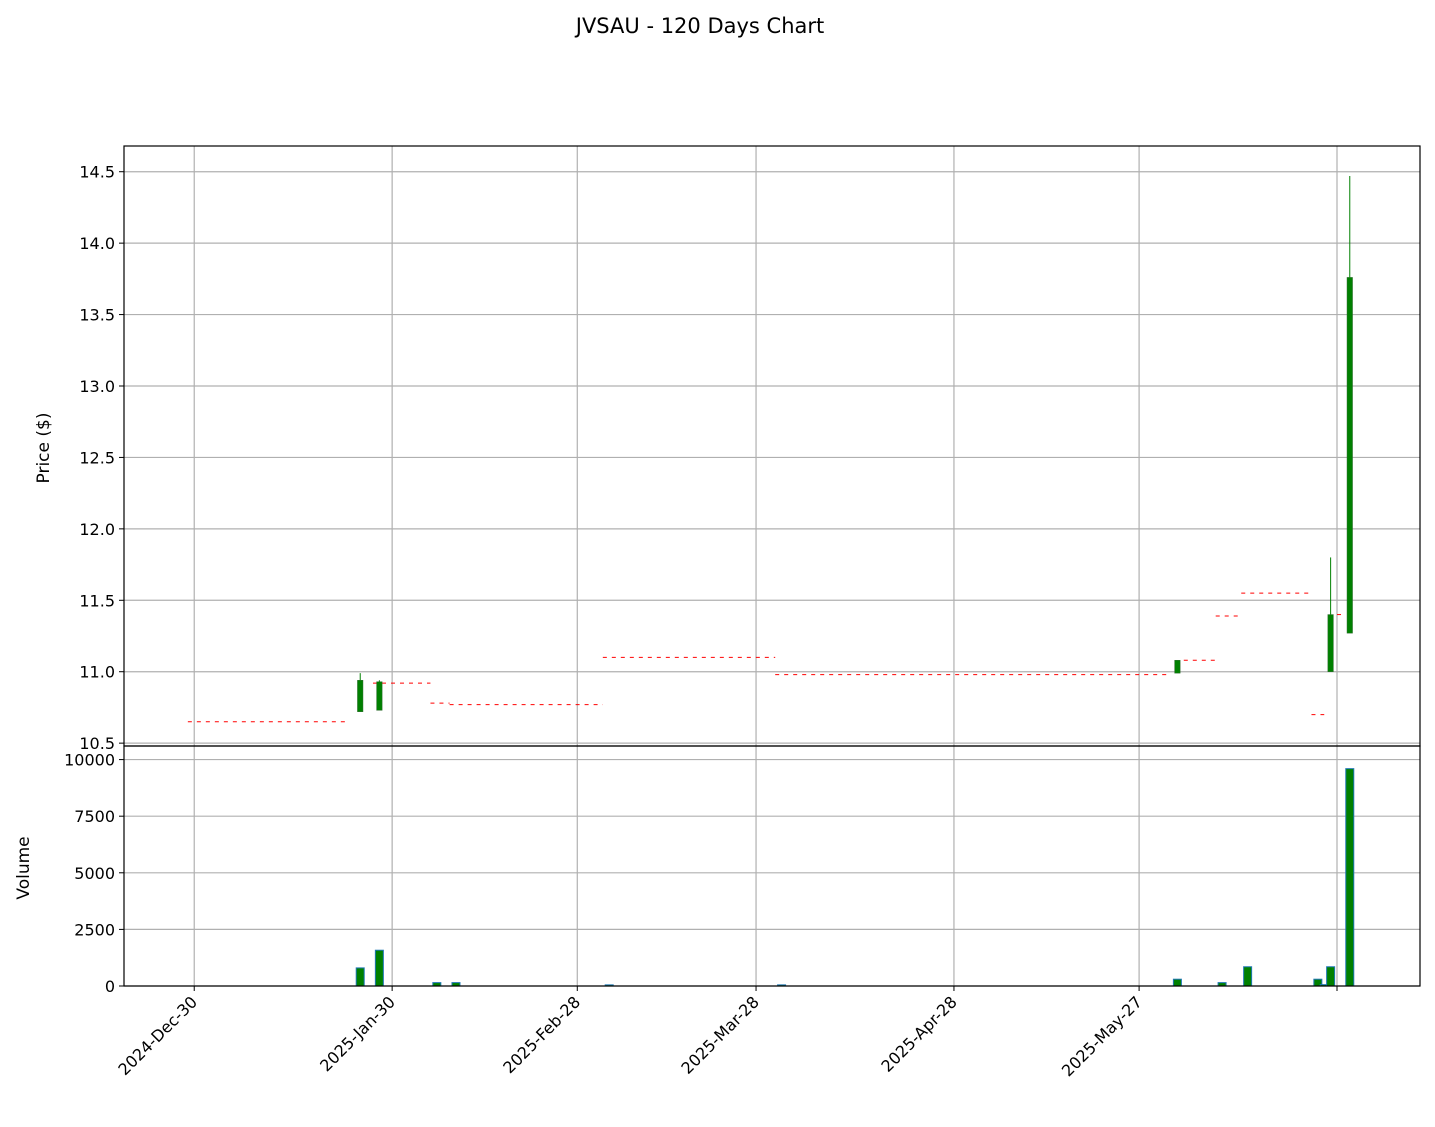 This screenshot has height=1127, width=1435. What do you see at coordinates (918, 1033) in the screenshot?
I see `x-tick-label: 2025-Apr-28` at bounding box center [918, 1033].